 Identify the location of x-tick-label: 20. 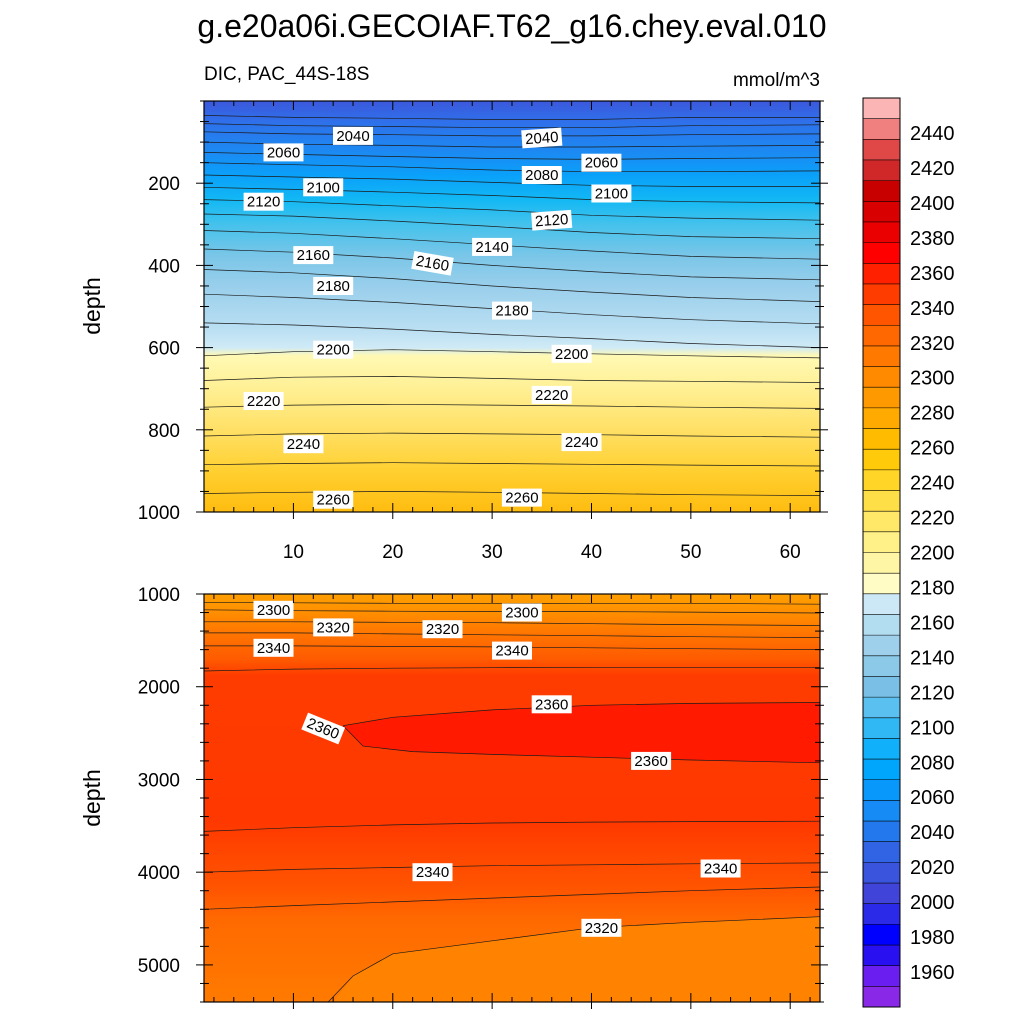
(392, 552).